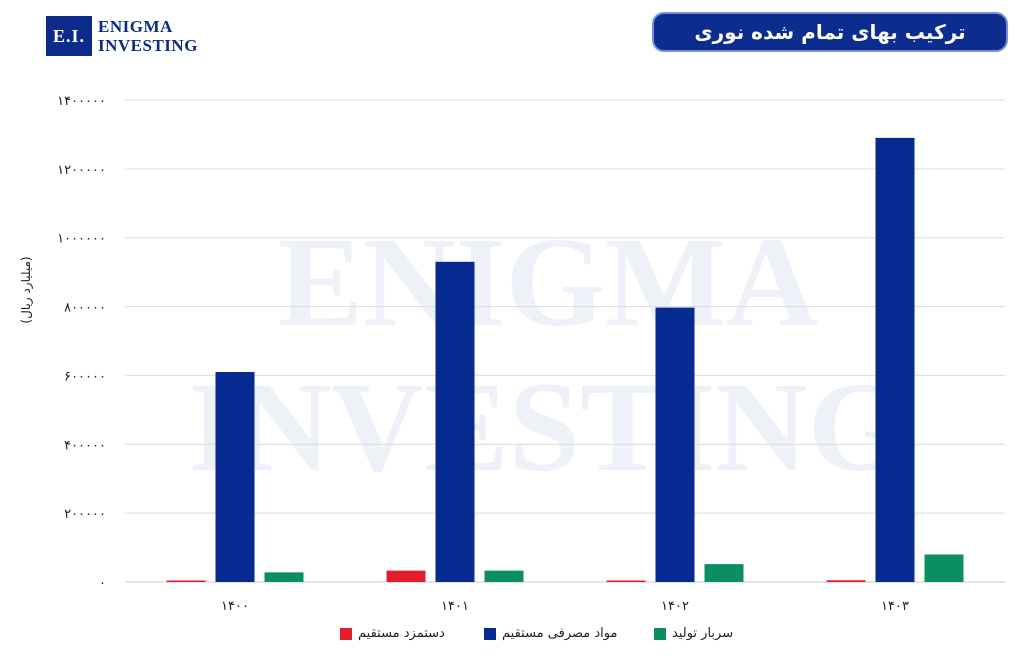 The image size is (1024, 670). Describe the element at coordinates (81, 170) in the screenshot. I see `y-tick-label: ۱۲۰۰۰۰۰` at that location.